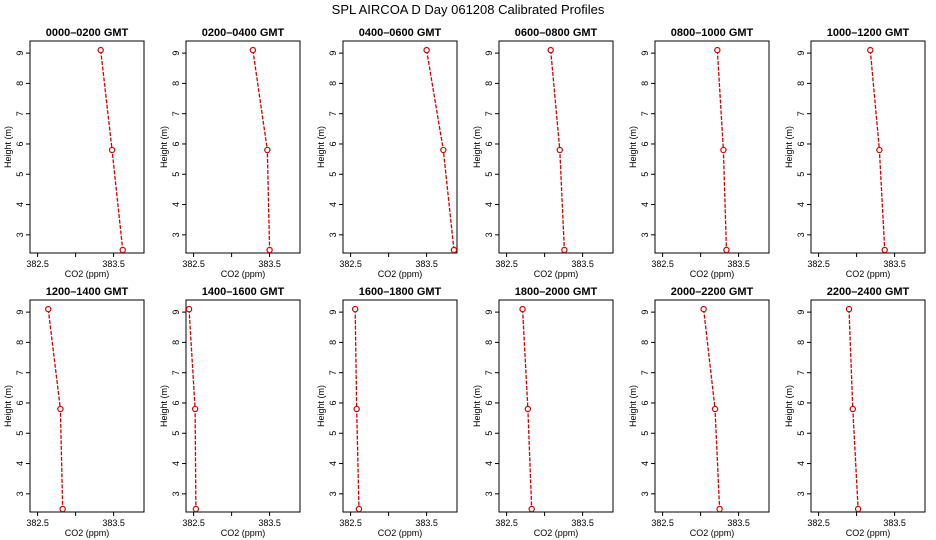  Describe the element at coordinates (400, 292) in the screenshot. I see `panel-title: 1600–1800 GMT` at that location.